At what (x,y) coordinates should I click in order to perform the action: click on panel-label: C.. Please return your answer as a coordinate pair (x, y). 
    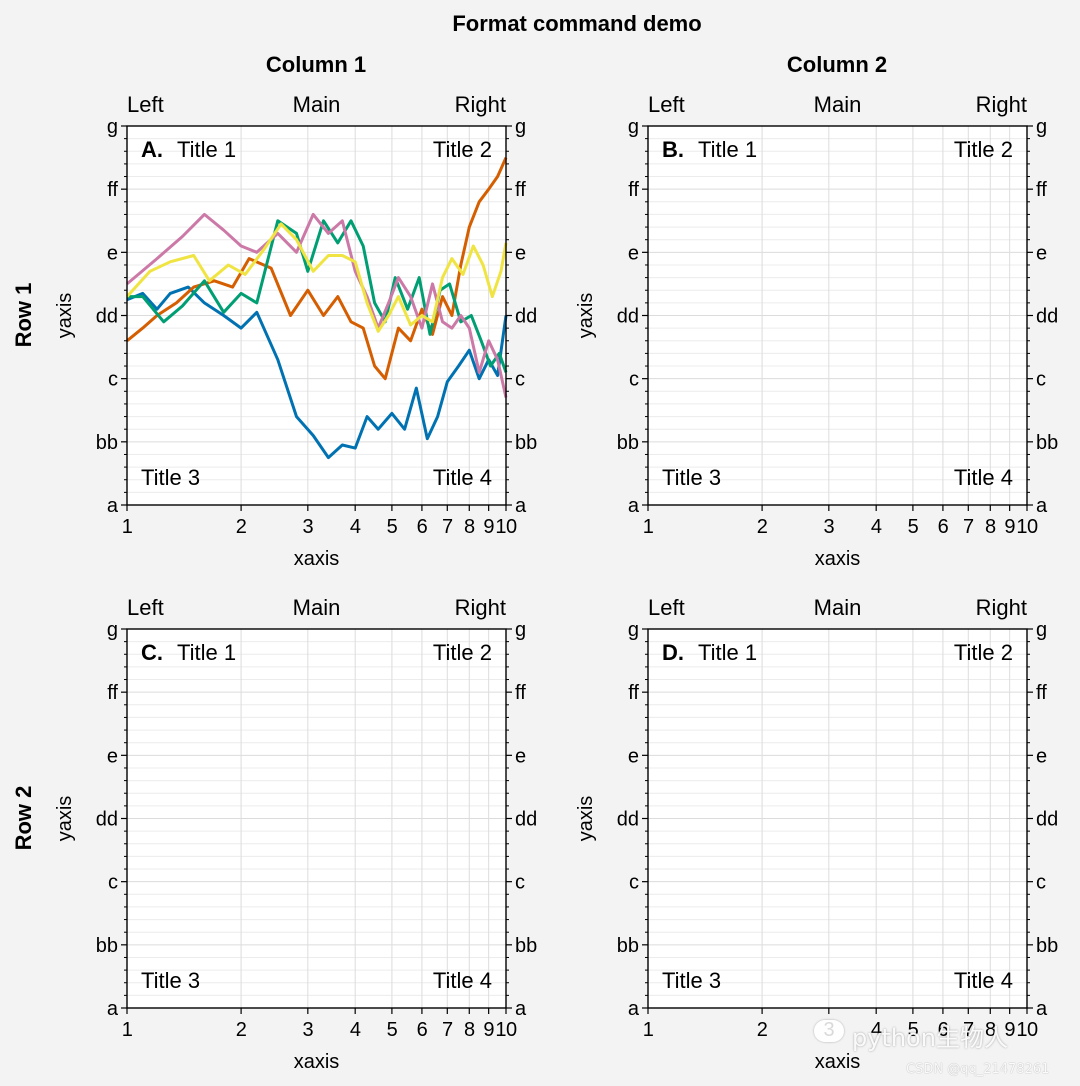
    Looking at the image, I should click on (152, 652).